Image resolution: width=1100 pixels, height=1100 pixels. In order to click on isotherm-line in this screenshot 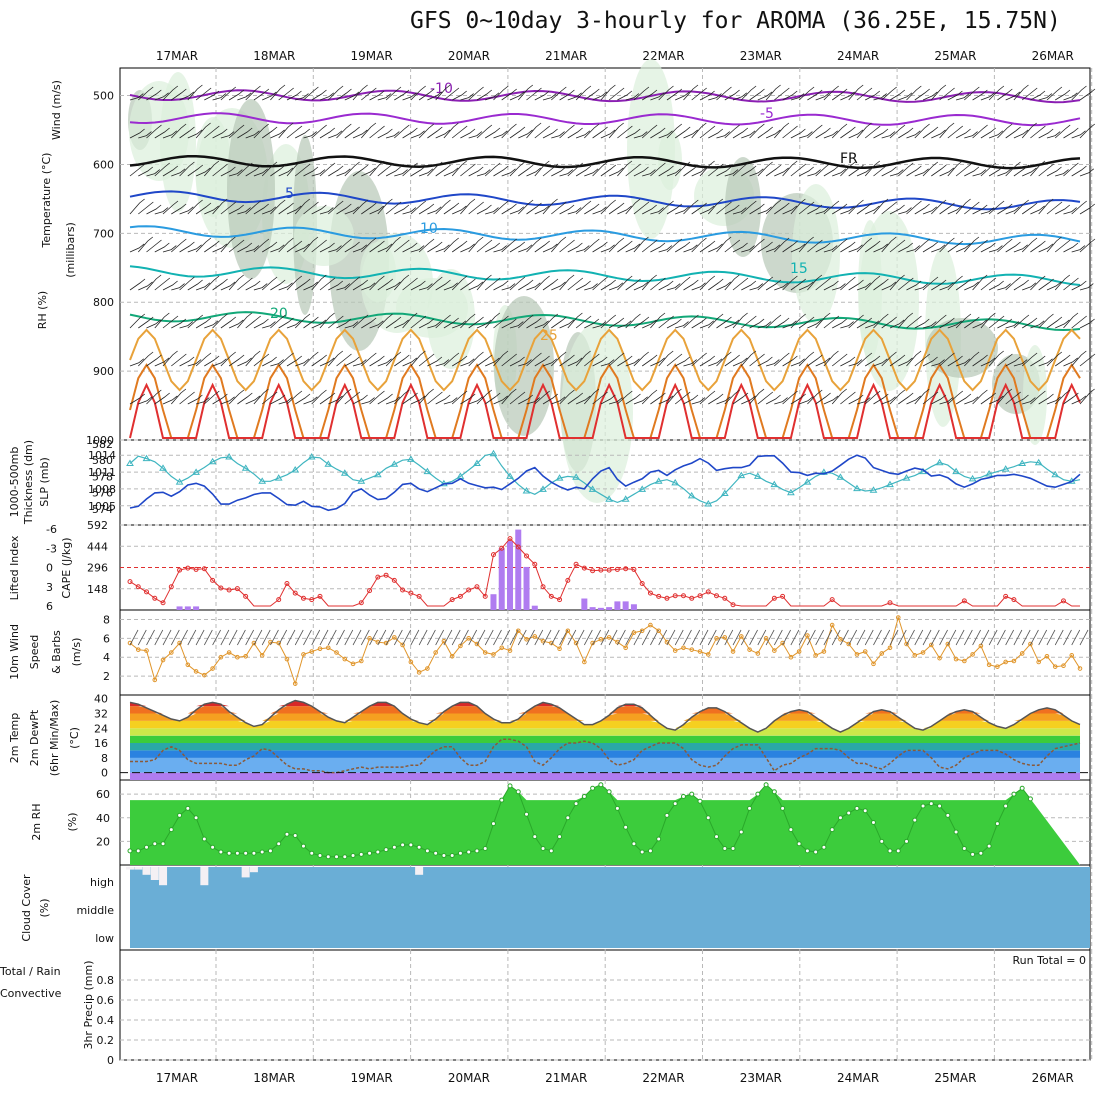, I will do `click(605, 96)`.